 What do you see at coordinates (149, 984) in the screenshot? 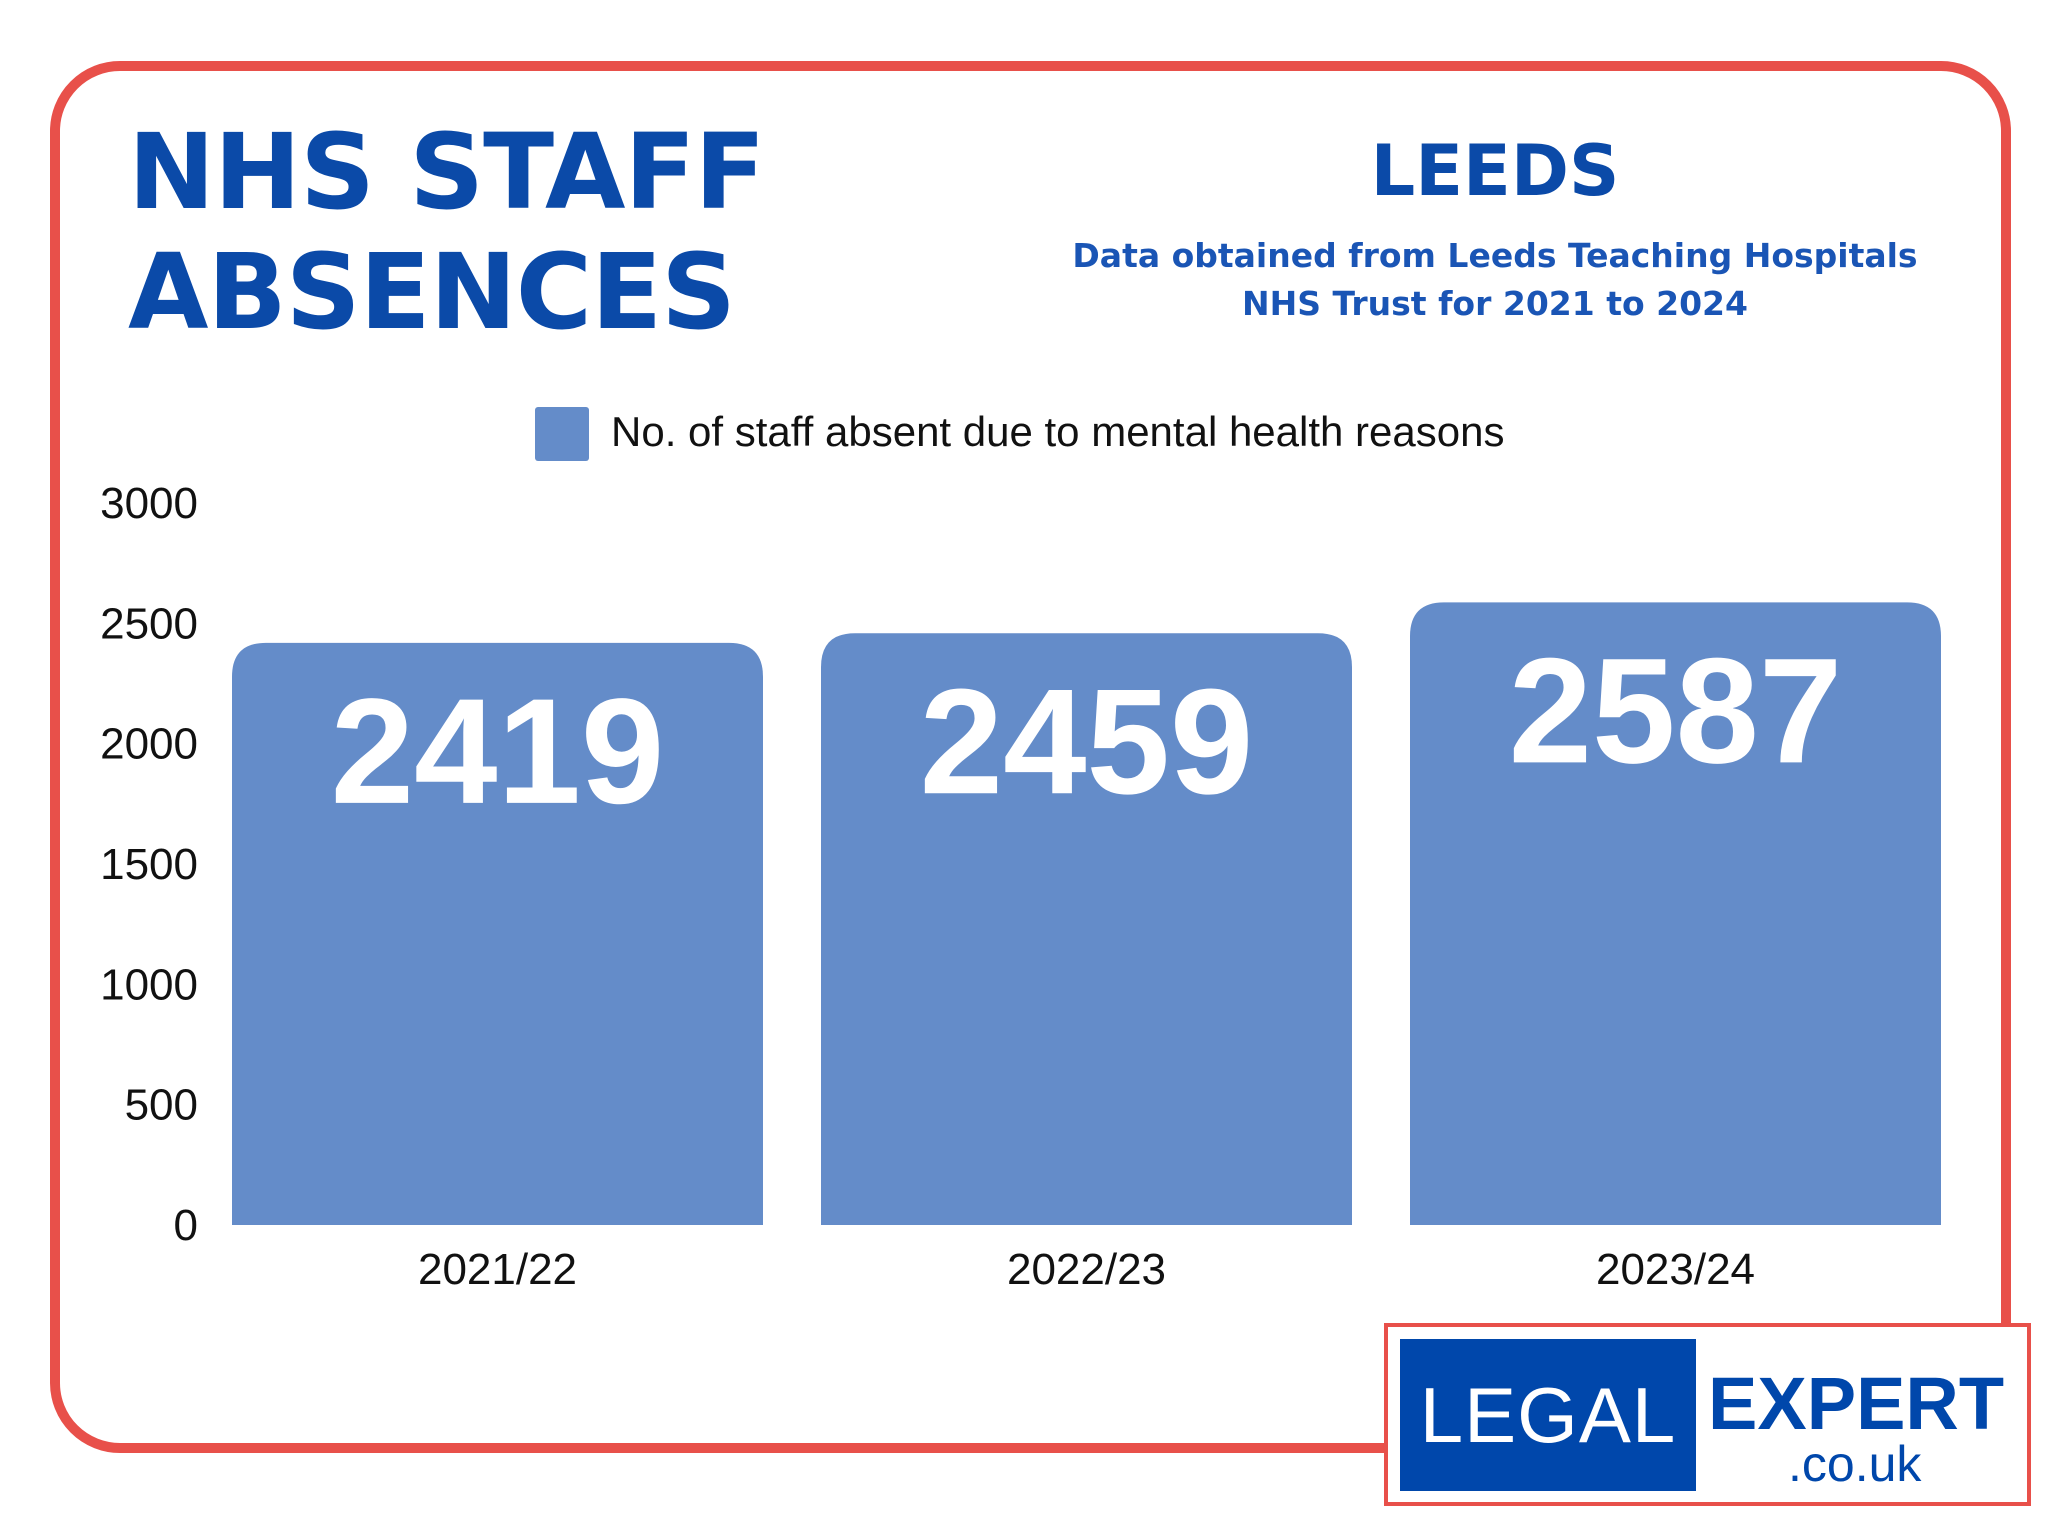
I see `y-tick-label: 1000` at bounding box center [149, 984].